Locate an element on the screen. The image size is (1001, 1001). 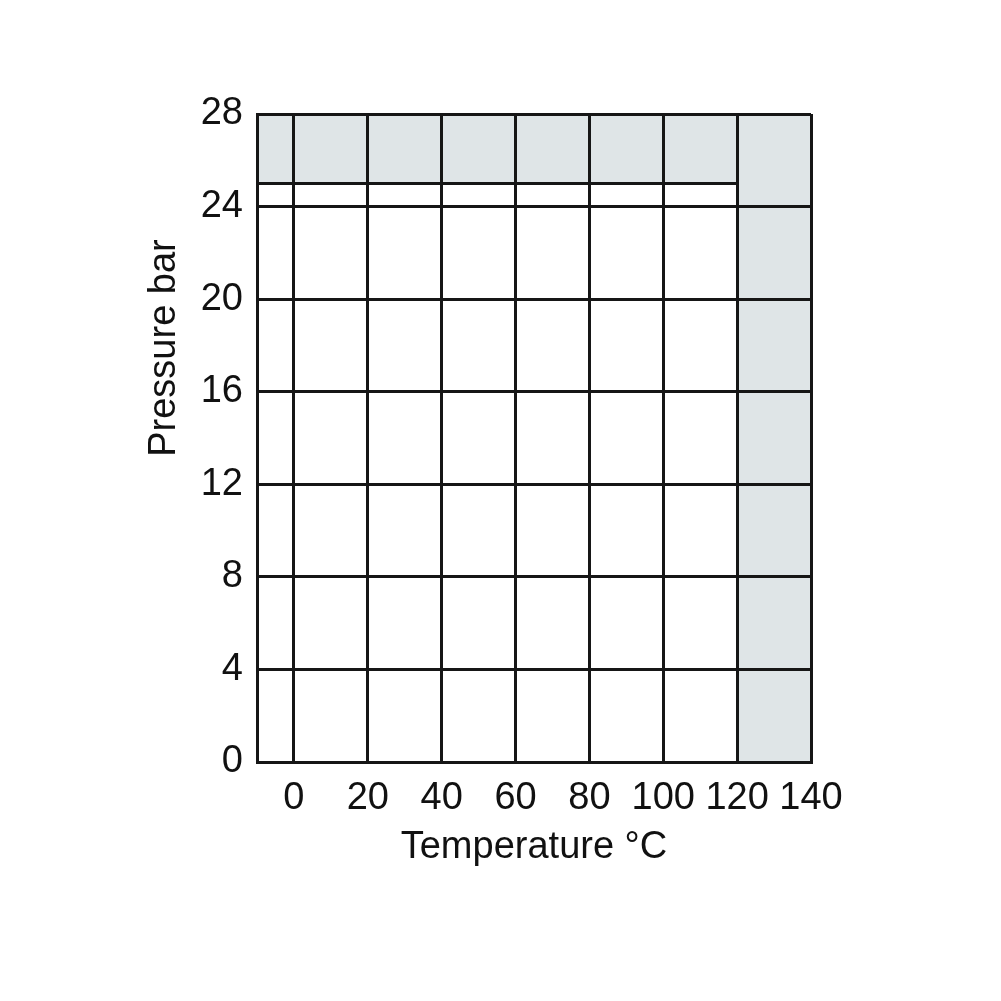
x-tick-label: 80 is located at coordinates (589, 796).